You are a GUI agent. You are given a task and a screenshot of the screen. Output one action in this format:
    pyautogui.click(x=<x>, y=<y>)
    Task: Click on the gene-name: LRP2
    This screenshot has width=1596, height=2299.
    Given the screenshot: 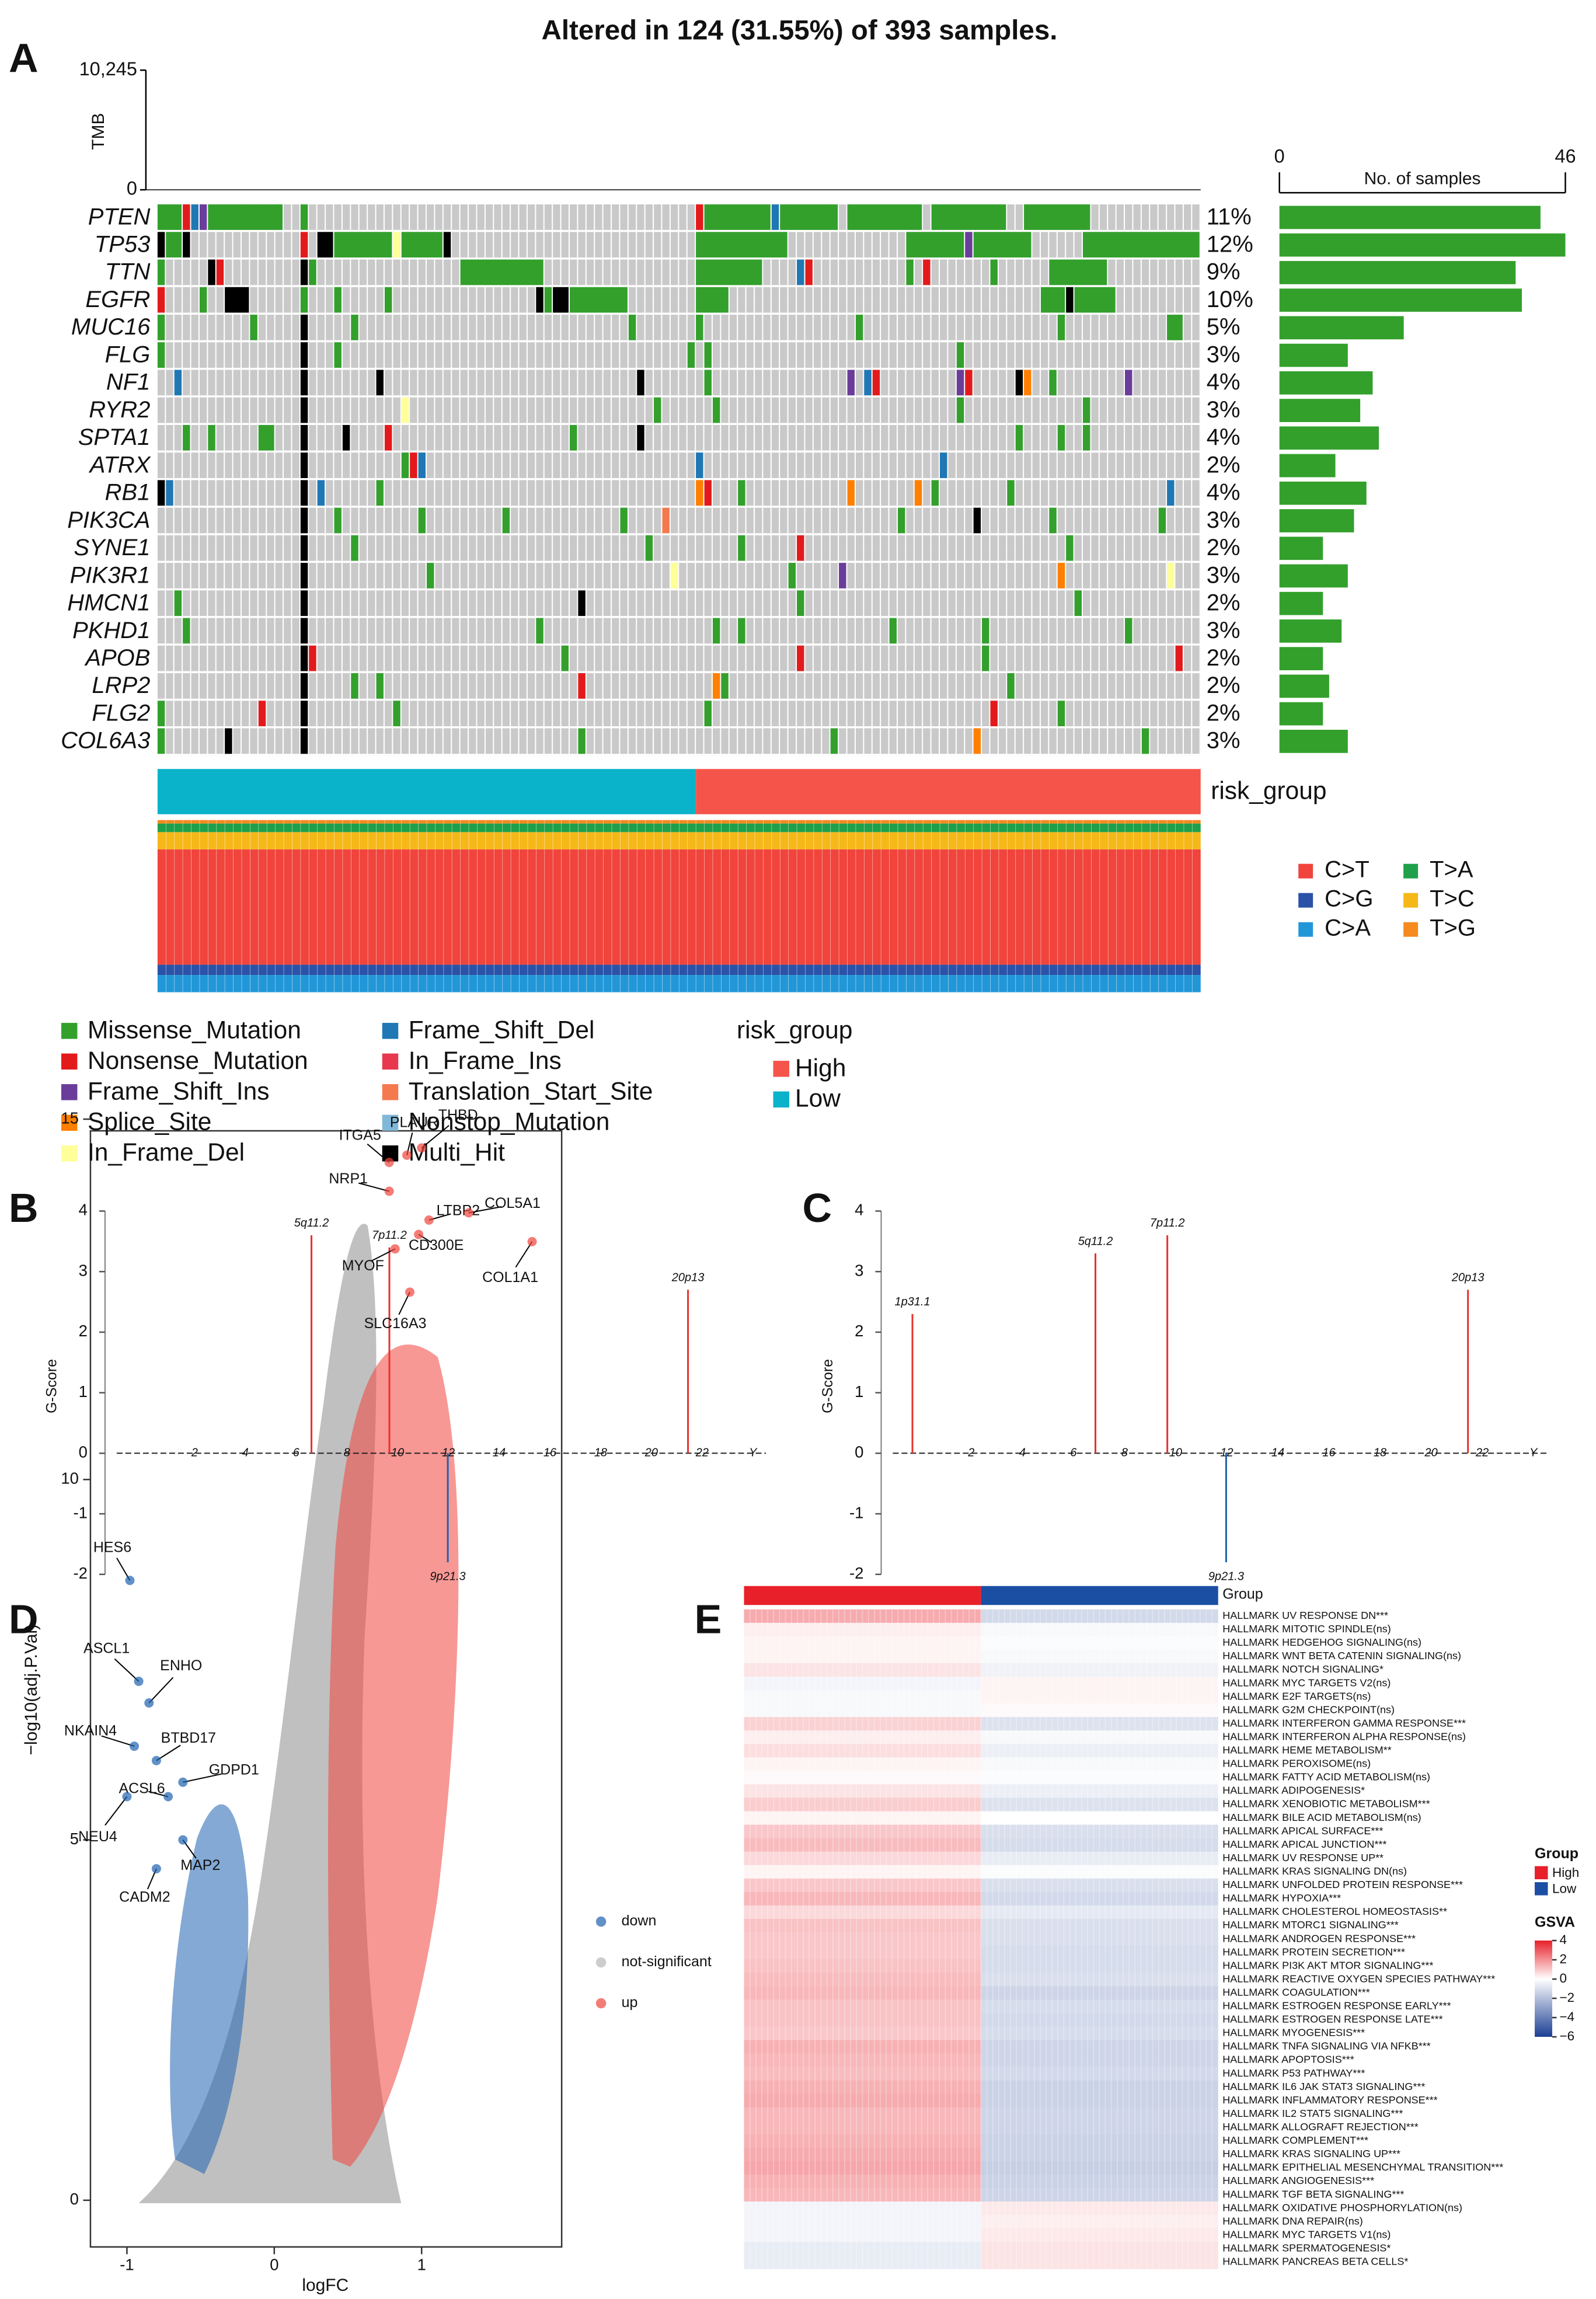 What is the action you would take?
    pyautogui.click(x=121, y=685)
    